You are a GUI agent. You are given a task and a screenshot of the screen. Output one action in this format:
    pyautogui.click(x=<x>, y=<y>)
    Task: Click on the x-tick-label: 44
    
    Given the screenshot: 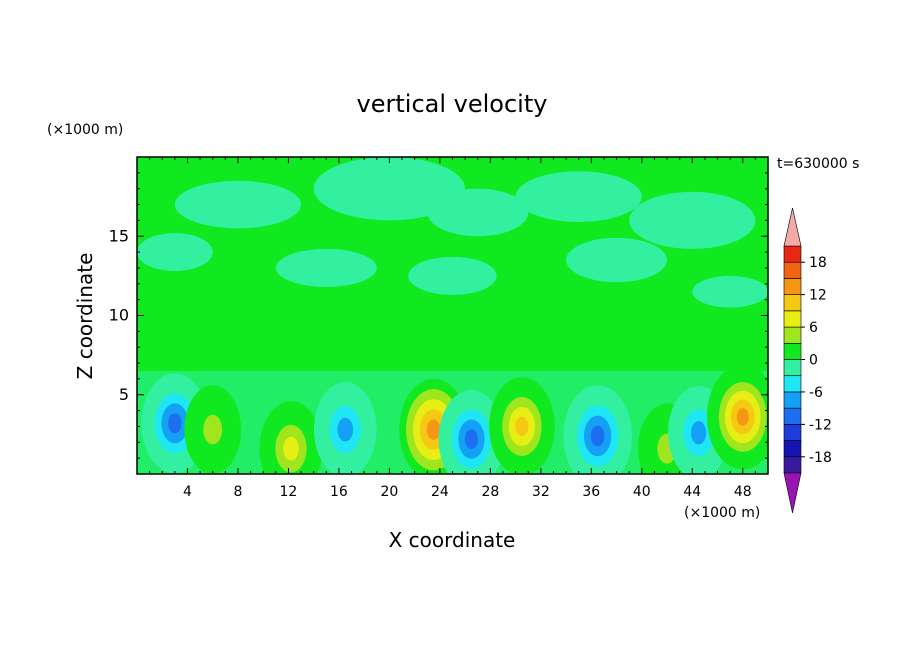 What is the action you would take?
    pyautogui.click(x=692, y=492)
    